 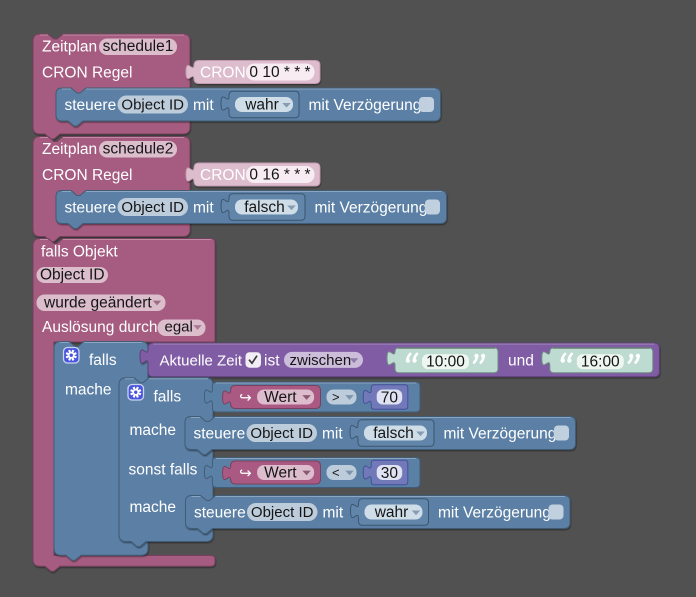 What do you see at coordinates (201, 360) in the screenshot?
I see `svg-text: Aktuelle Zeit` at bounding box center [201, 360].